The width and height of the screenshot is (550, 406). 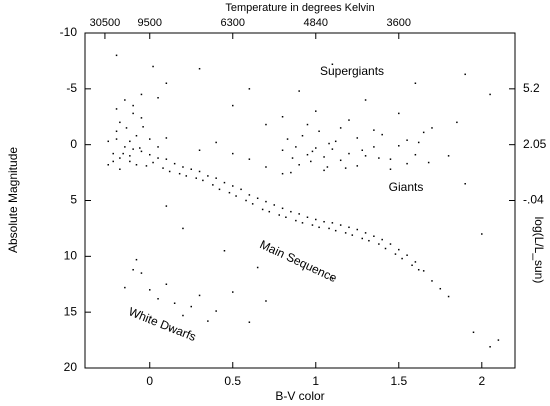 I want to click on x-tick-label: 1.5, so click(x=398, y=381).